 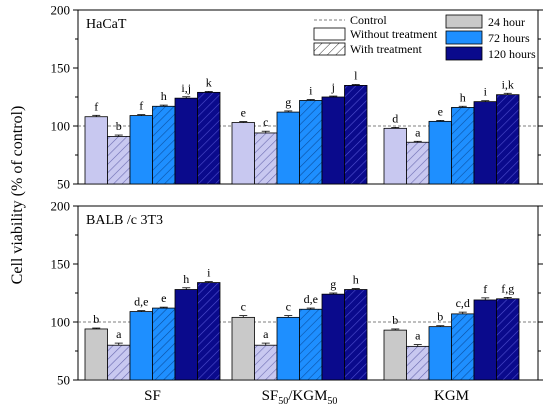 What do you see at coordinates (464, 53) in the screenshot?
I see `legend-120h-swatch` at bounding box center [464, 53].